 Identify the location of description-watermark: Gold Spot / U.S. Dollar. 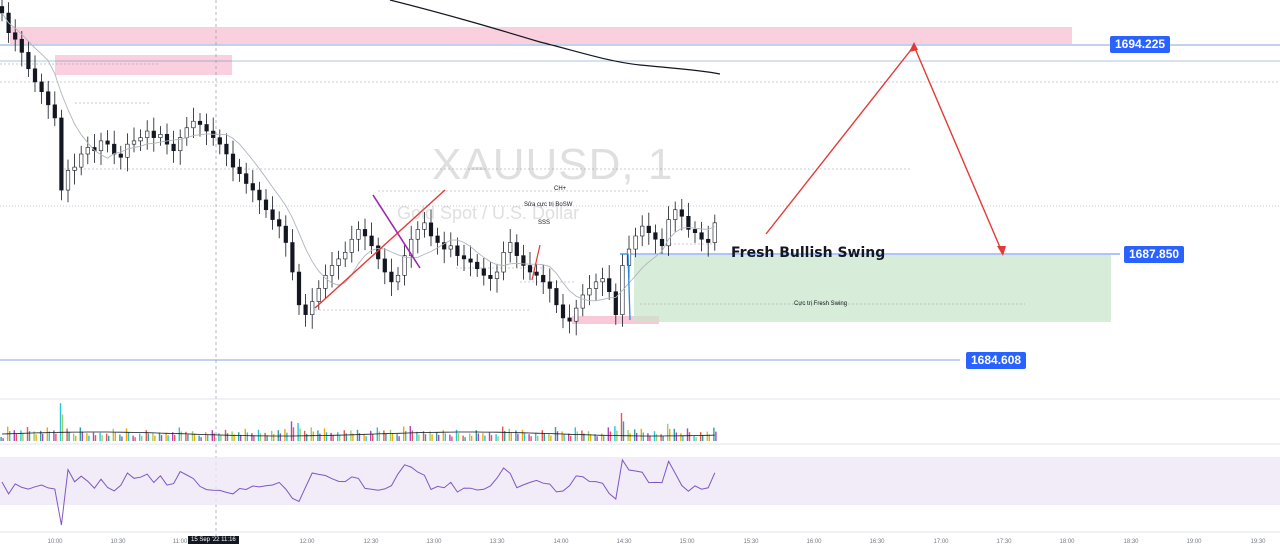
(488, 213).